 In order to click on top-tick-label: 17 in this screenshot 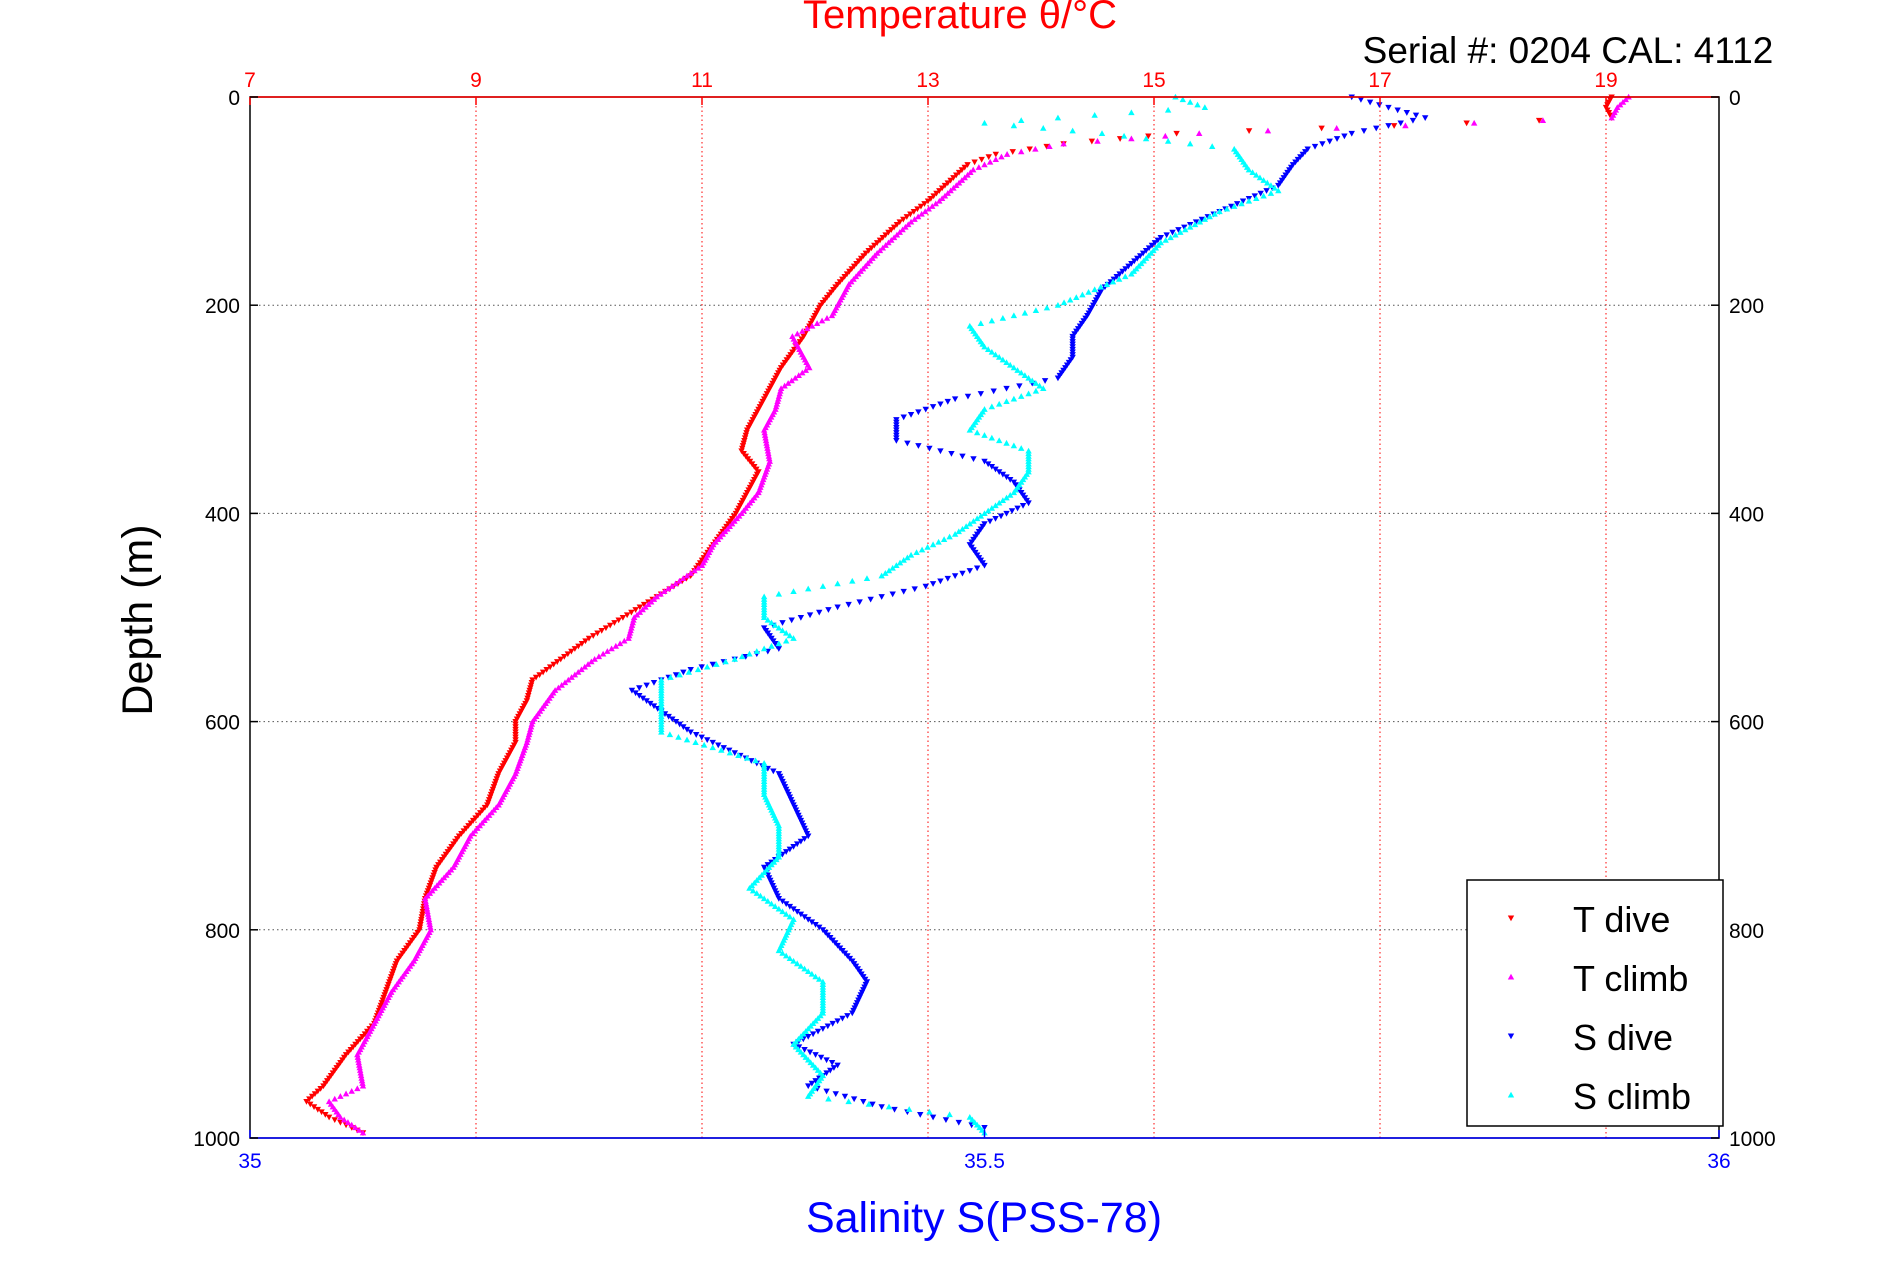, I will do `click(1379, 80)`.